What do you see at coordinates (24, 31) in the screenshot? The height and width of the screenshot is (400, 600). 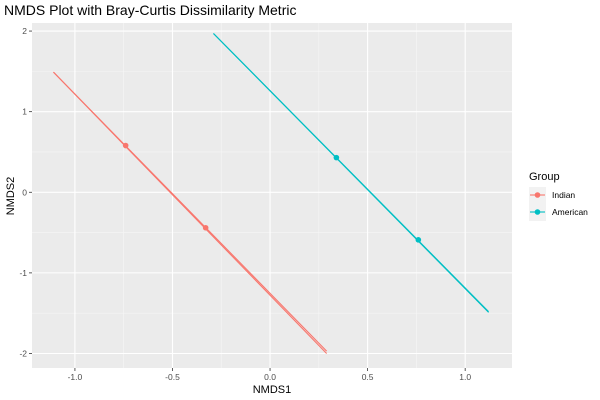 I see `y-tick-label: 2` at bounding box center [24, 31].